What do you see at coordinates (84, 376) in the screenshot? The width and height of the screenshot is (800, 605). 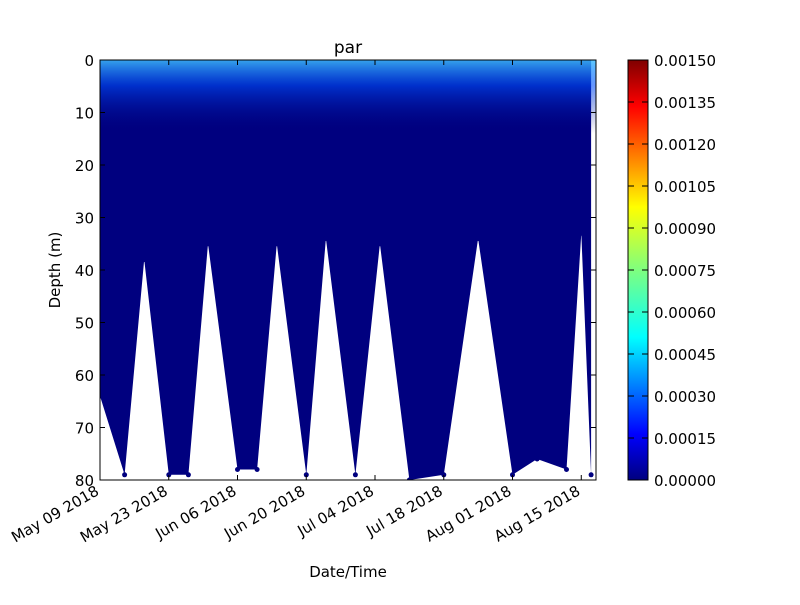 I see `y-tick-label: 60` at bounding box center [84, 376].